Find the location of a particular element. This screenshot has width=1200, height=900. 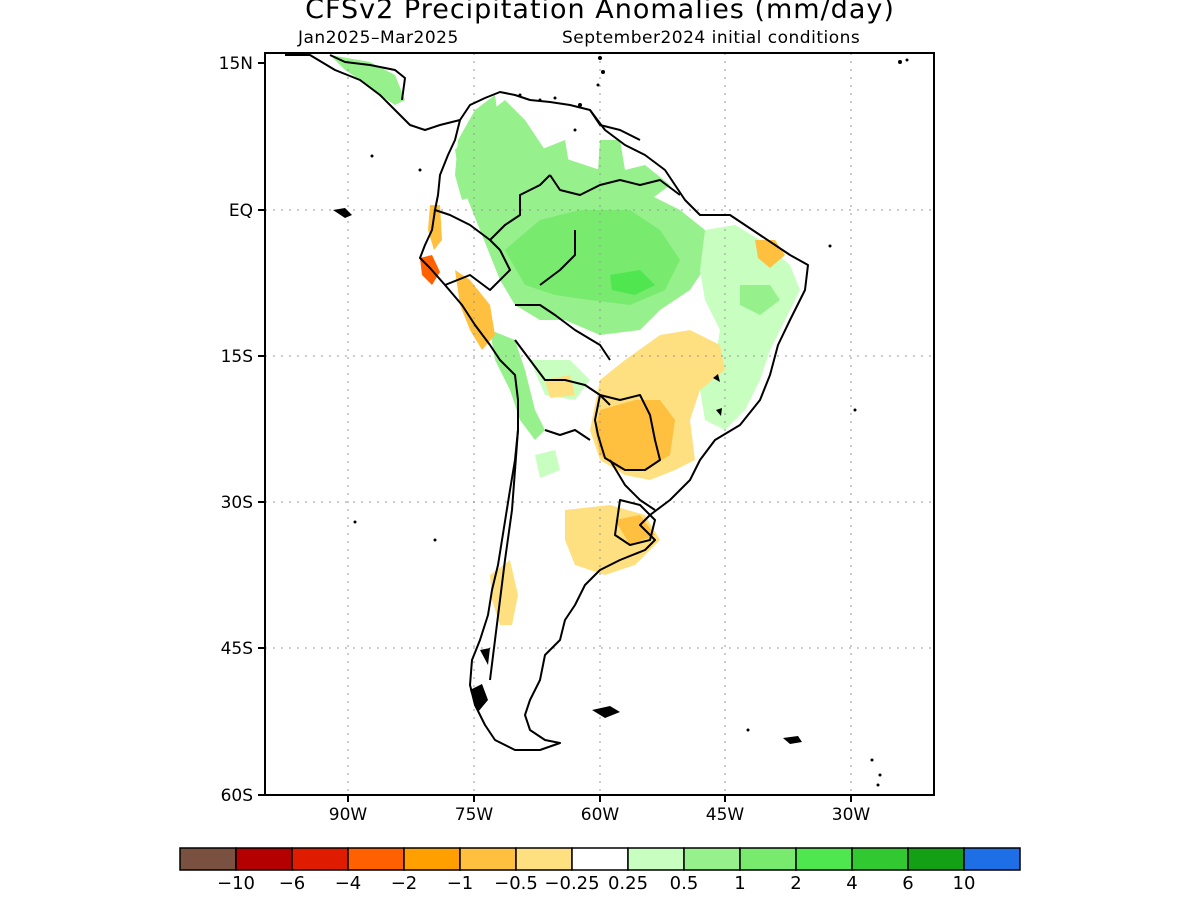

latitude-labels: 15N EQ 15S 30S 45S 60S is located at coordinates (236, 430).